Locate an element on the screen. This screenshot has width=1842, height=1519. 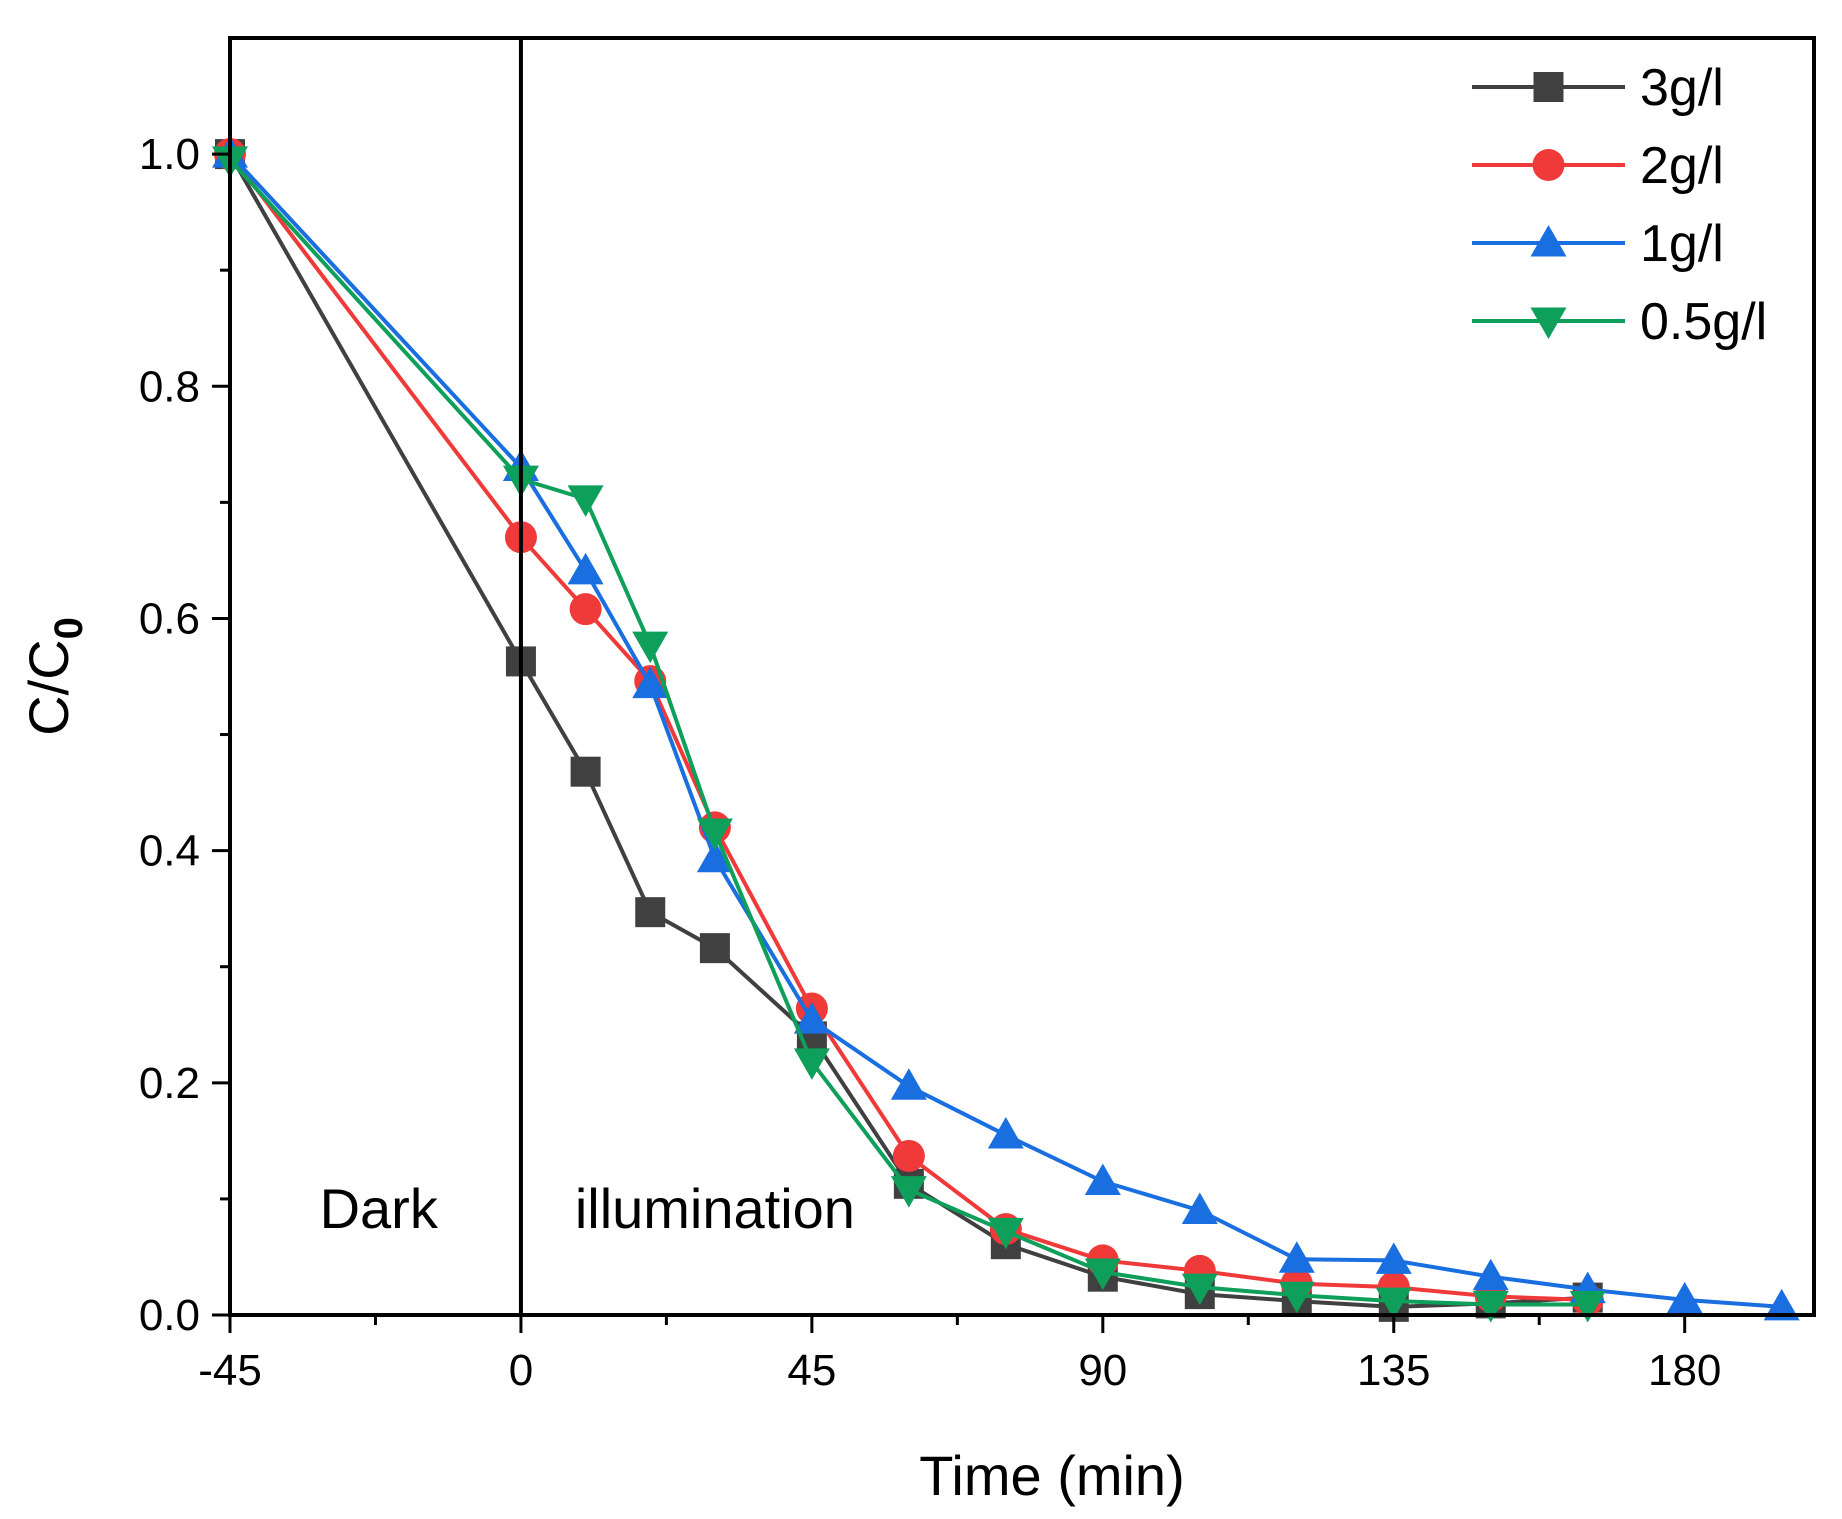
legend: 3g/l 2g/l 1g/l 0.5g/l is located at coordinates (1619, 205).